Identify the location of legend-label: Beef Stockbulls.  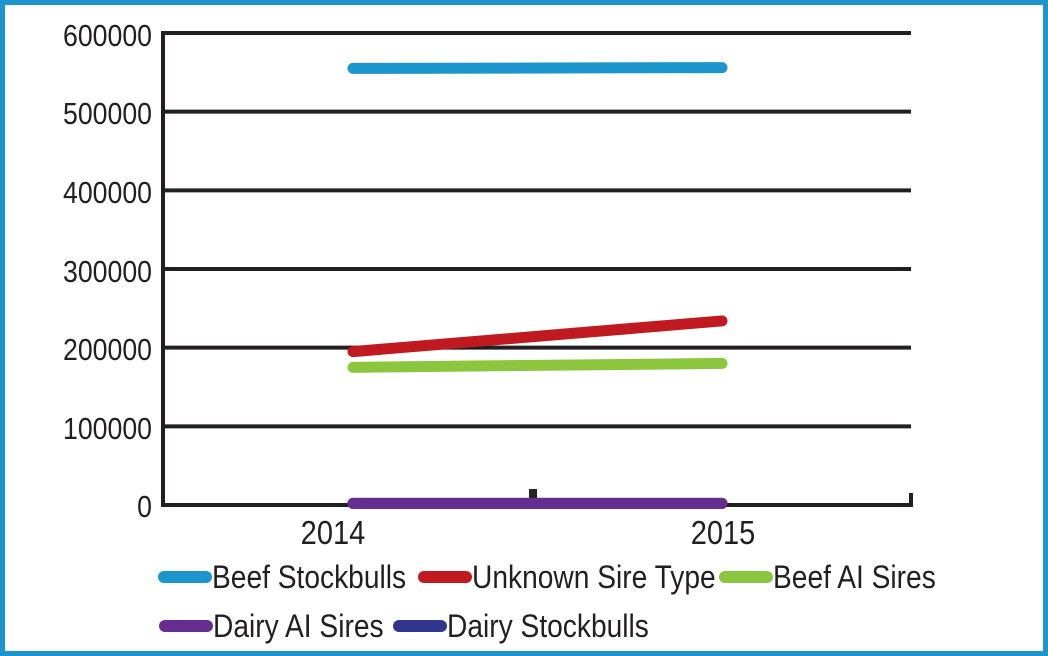
(309, 576).